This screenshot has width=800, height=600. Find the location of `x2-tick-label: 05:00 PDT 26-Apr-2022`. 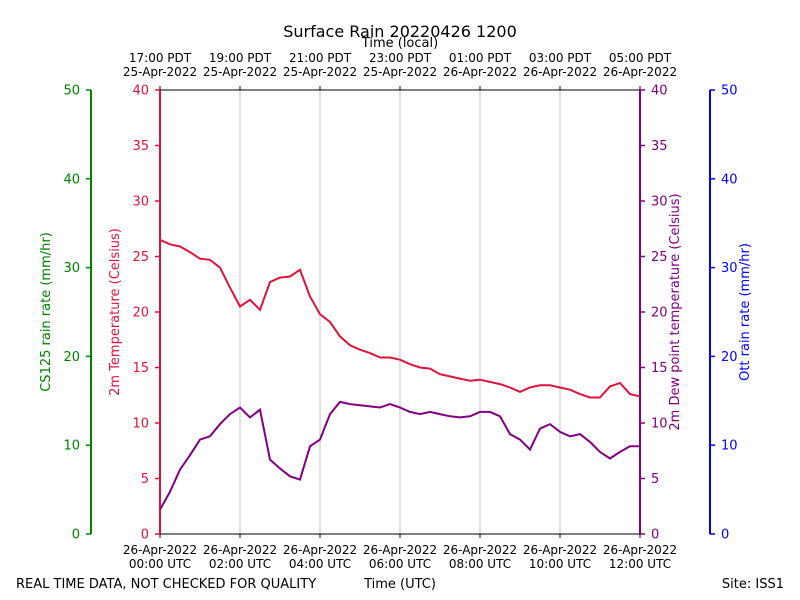

x2-tick-label: 05:00 PDT 26-Apr-2022 is located at coordinates (640, 65).